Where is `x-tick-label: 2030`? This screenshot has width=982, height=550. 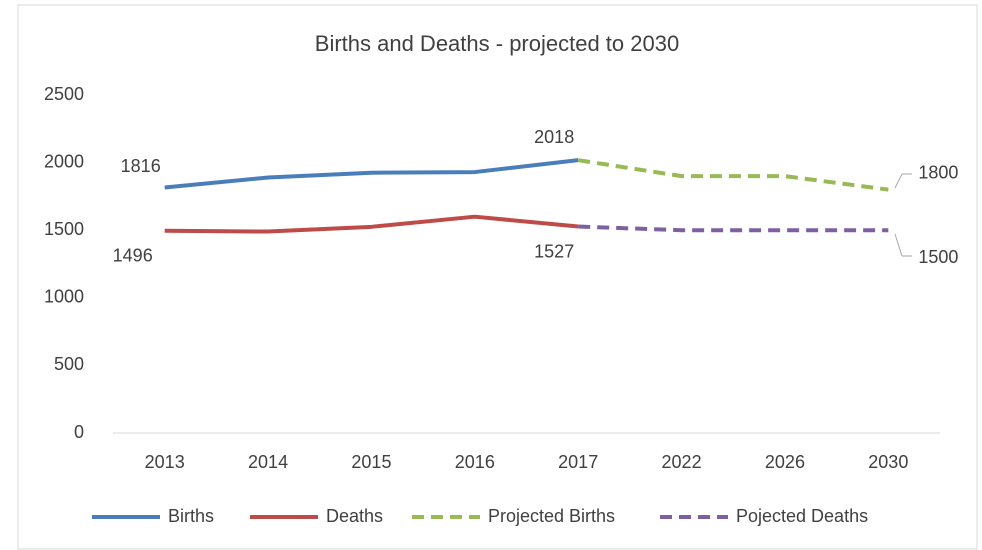 x-tick-label: 2030 is located at coordinates (888, 462).